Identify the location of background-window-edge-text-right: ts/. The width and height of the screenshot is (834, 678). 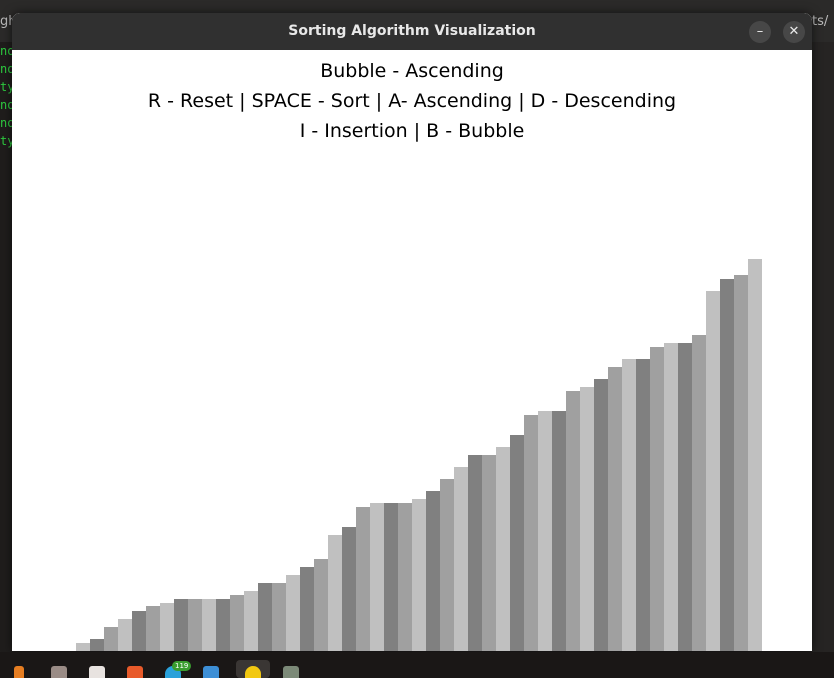
(820, 21).